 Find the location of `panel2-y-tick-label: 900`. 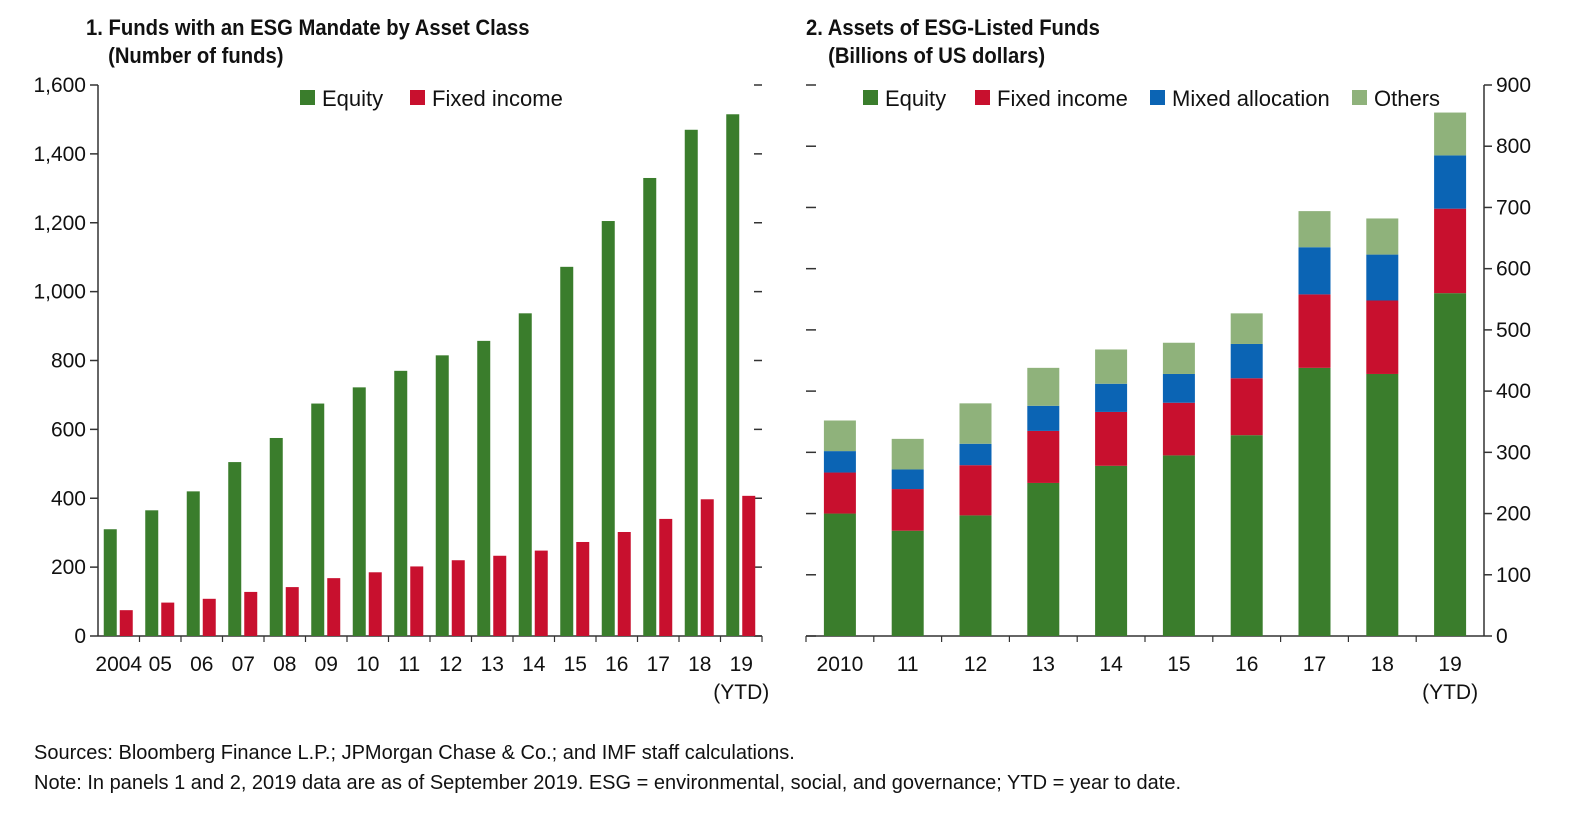

panel2-y-tick-label: 900 is located at coordinates (1513, 85).